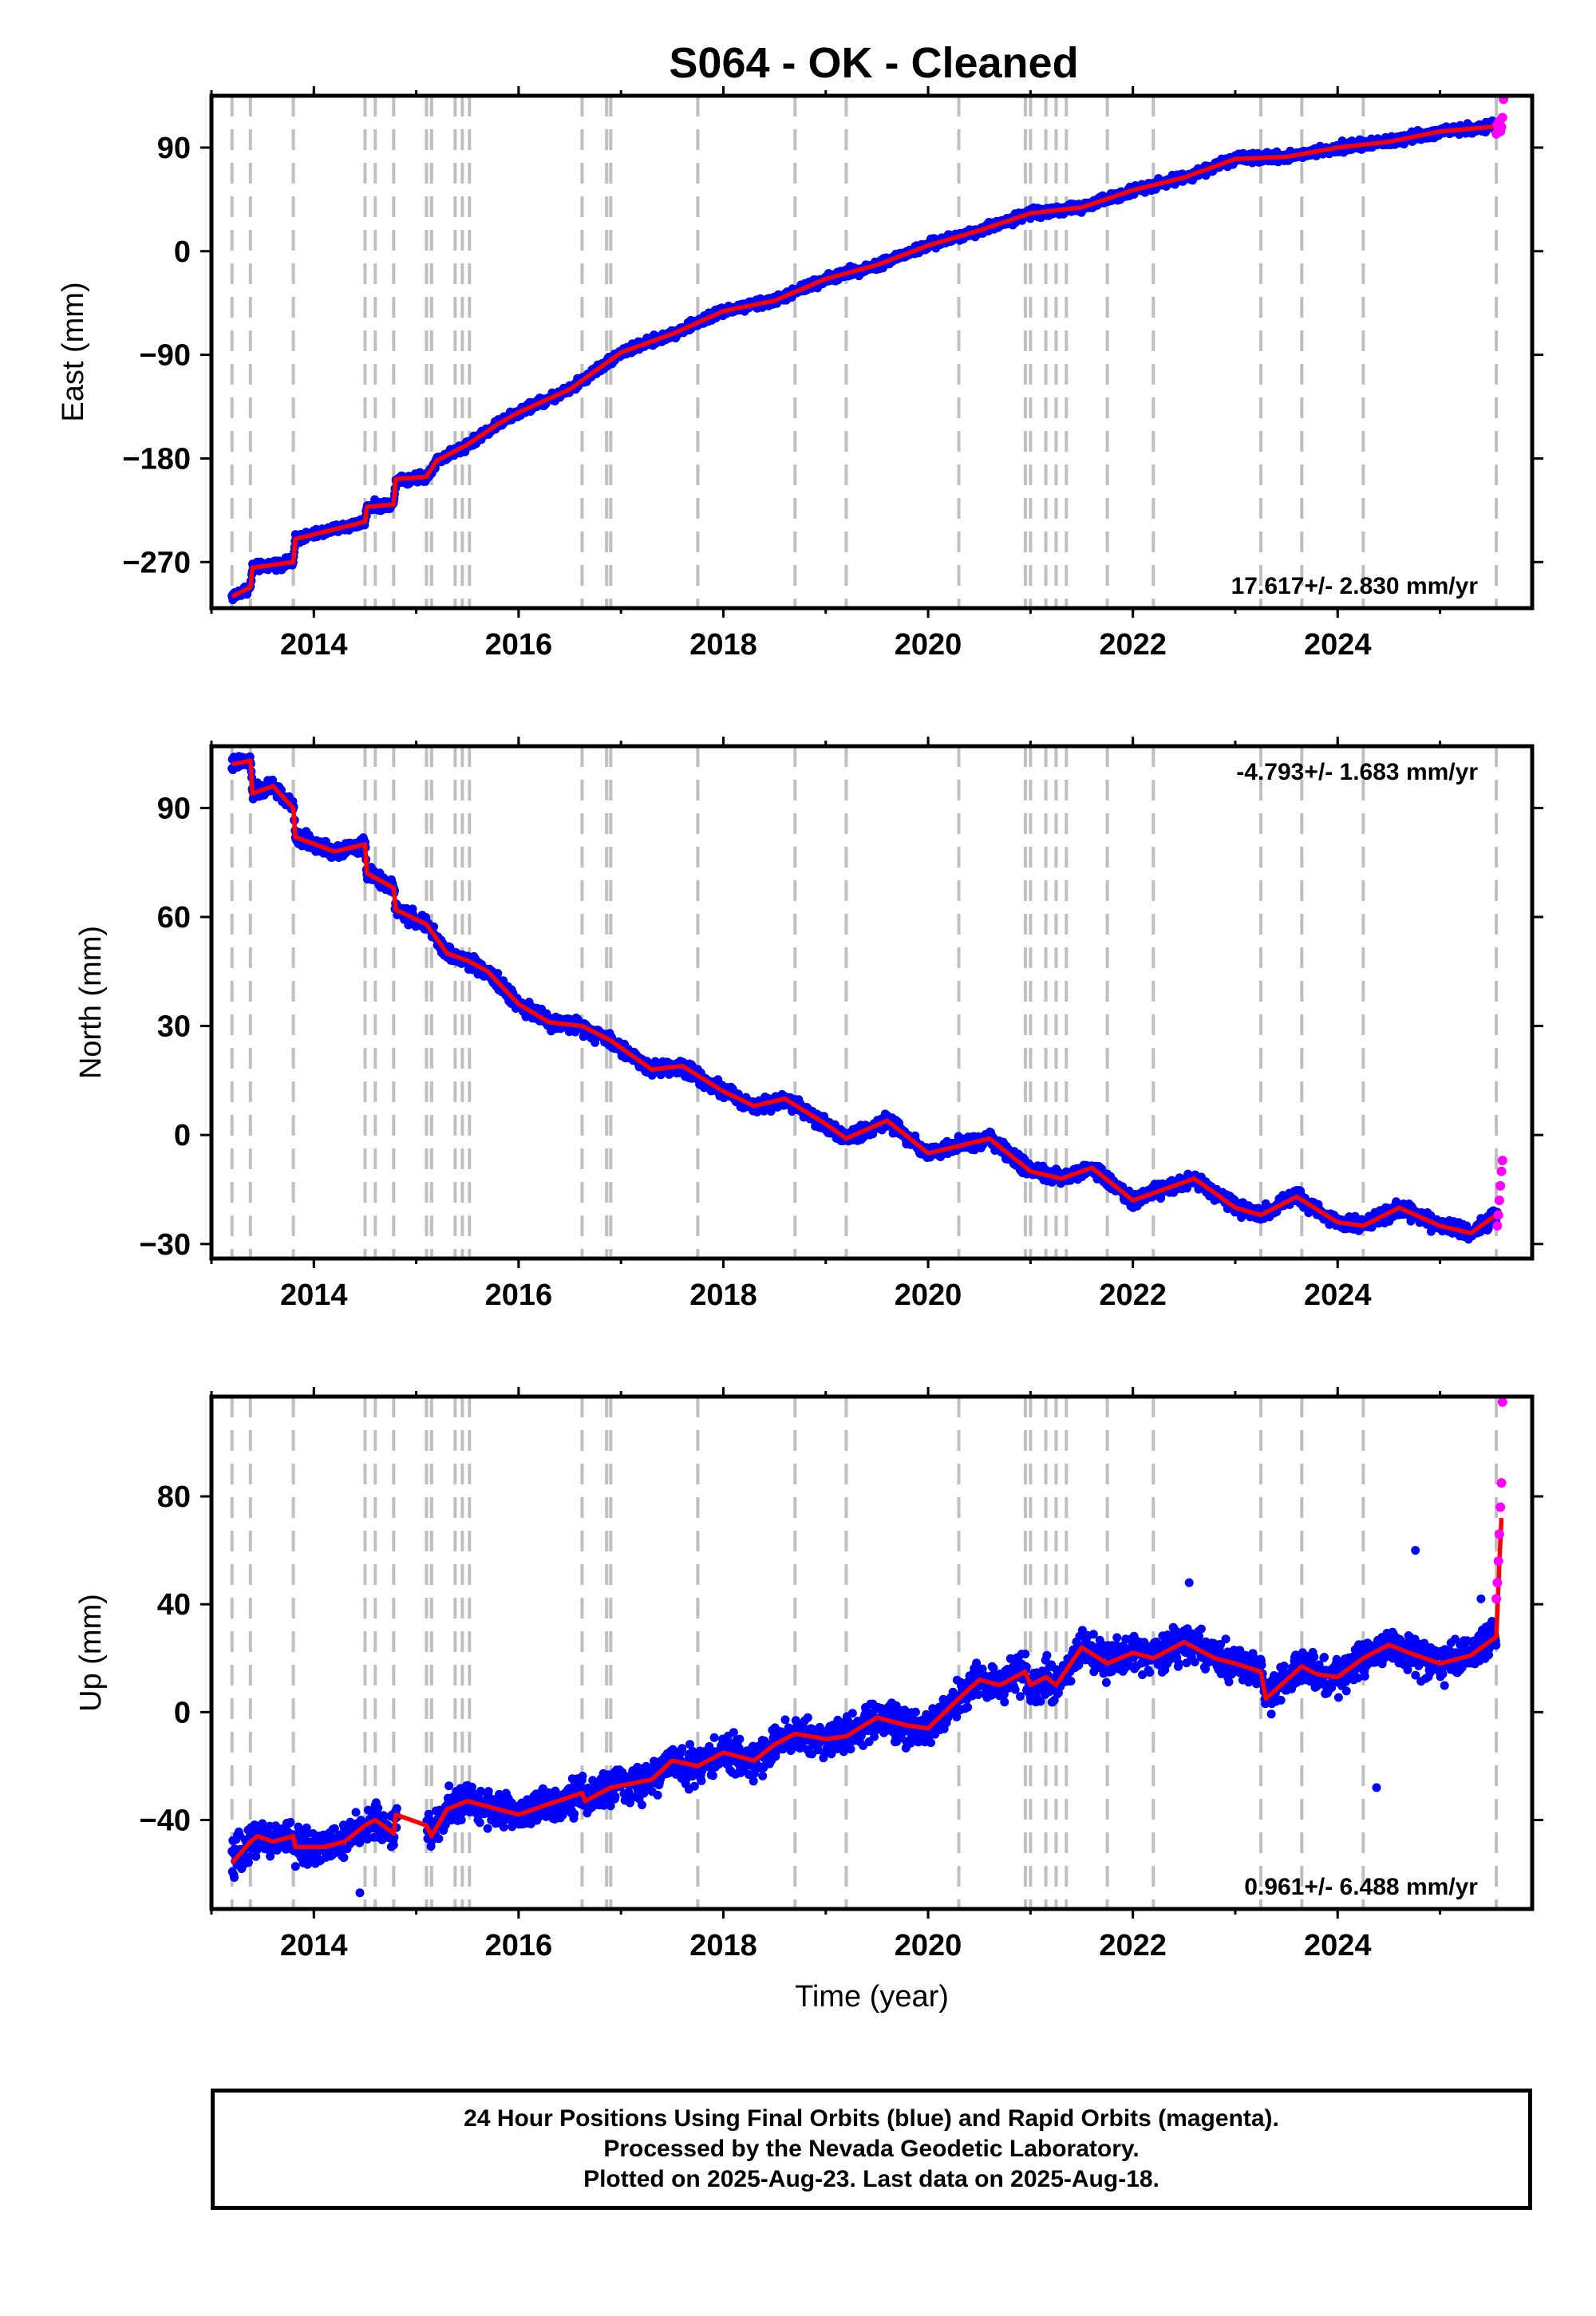 The height and width of the screenshot is (2316, 1596). Describe the element at coordinates (498, 974) in the screenshot. I see `final-orbit-point` at that location.